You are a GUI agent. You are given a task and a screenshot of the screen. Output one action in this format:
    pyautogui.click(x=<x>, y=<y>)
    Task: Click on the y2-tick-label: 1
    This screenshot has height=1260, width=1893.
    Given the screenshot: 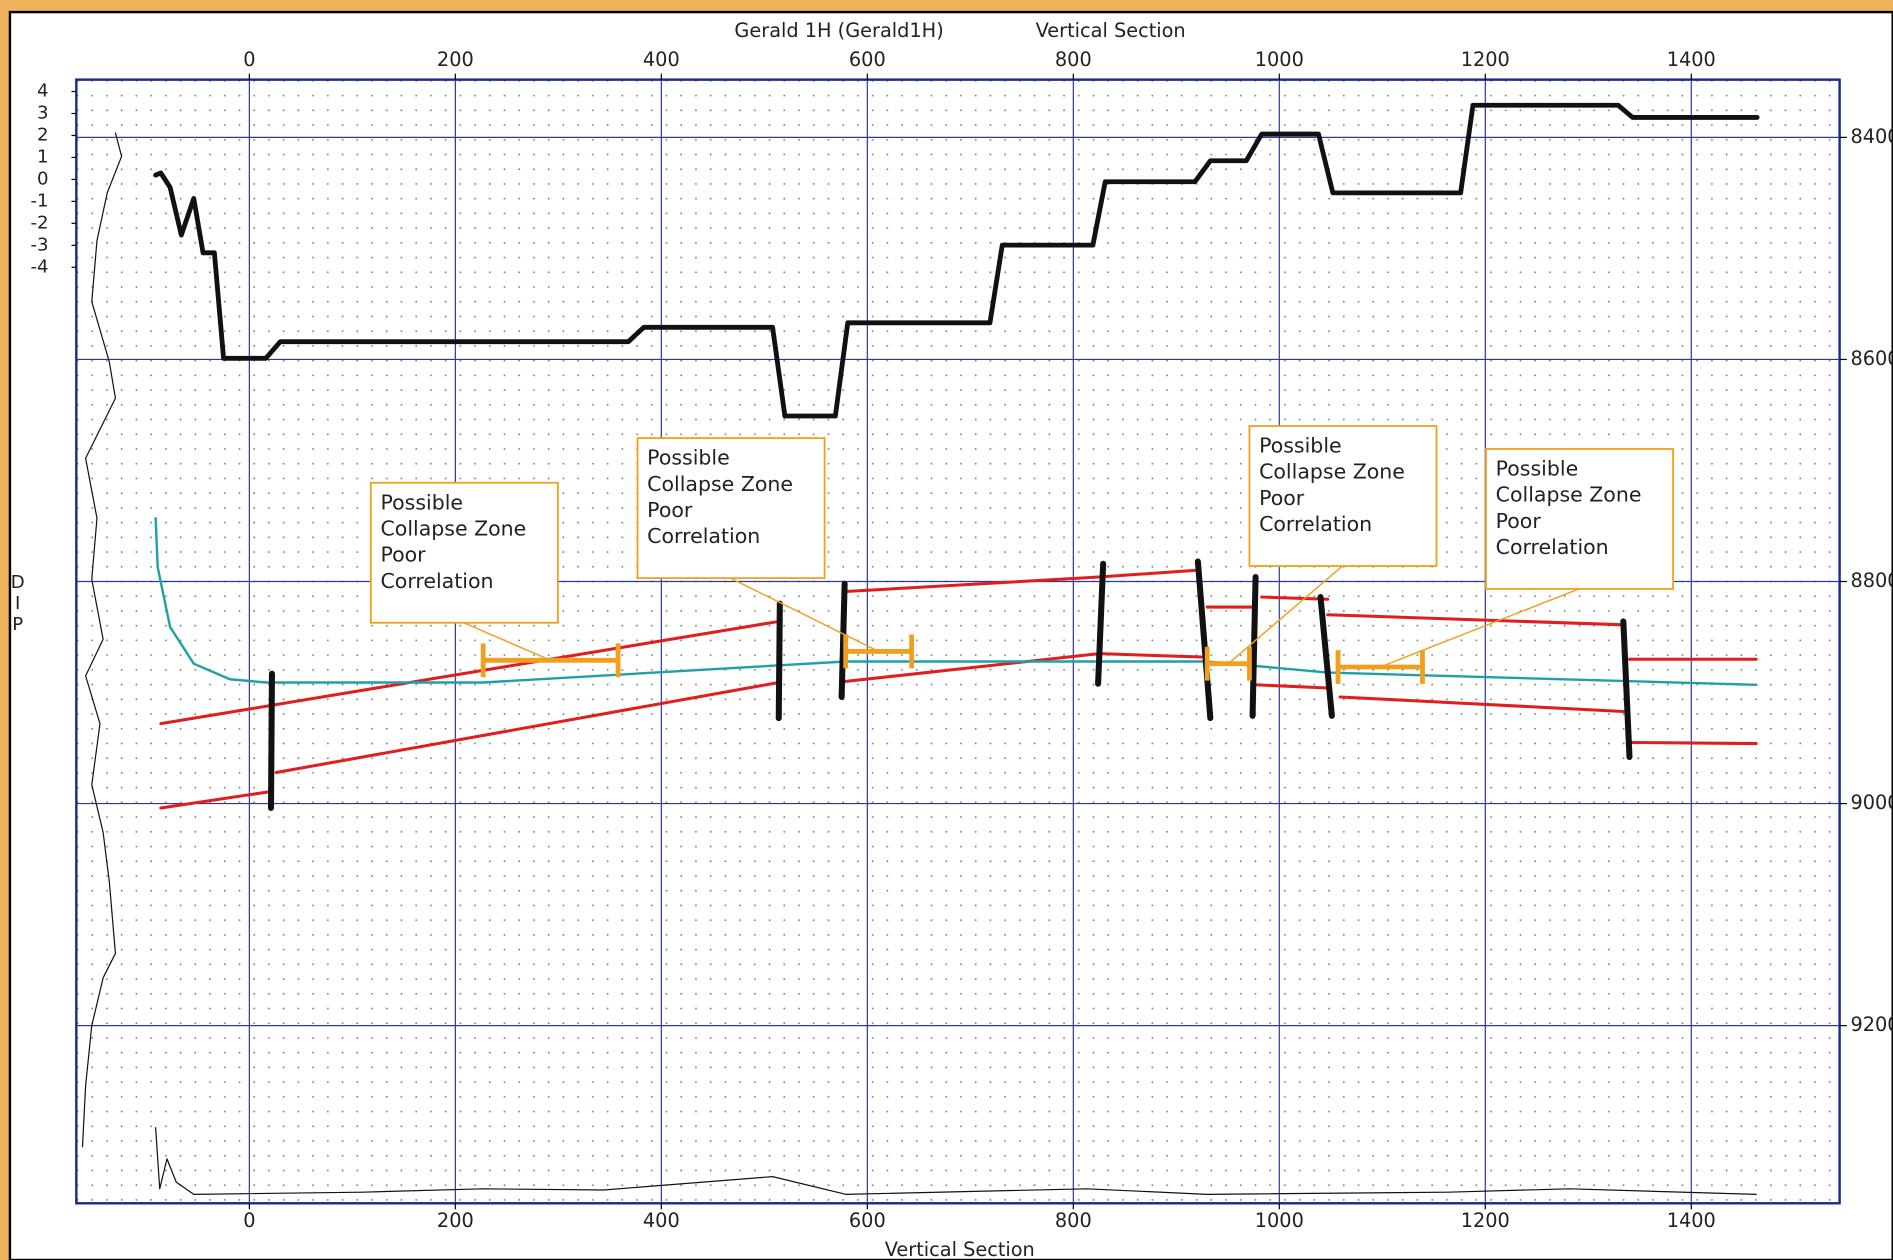 What is the action you would take?
    pyautogui.click(x=43, y=156)
    